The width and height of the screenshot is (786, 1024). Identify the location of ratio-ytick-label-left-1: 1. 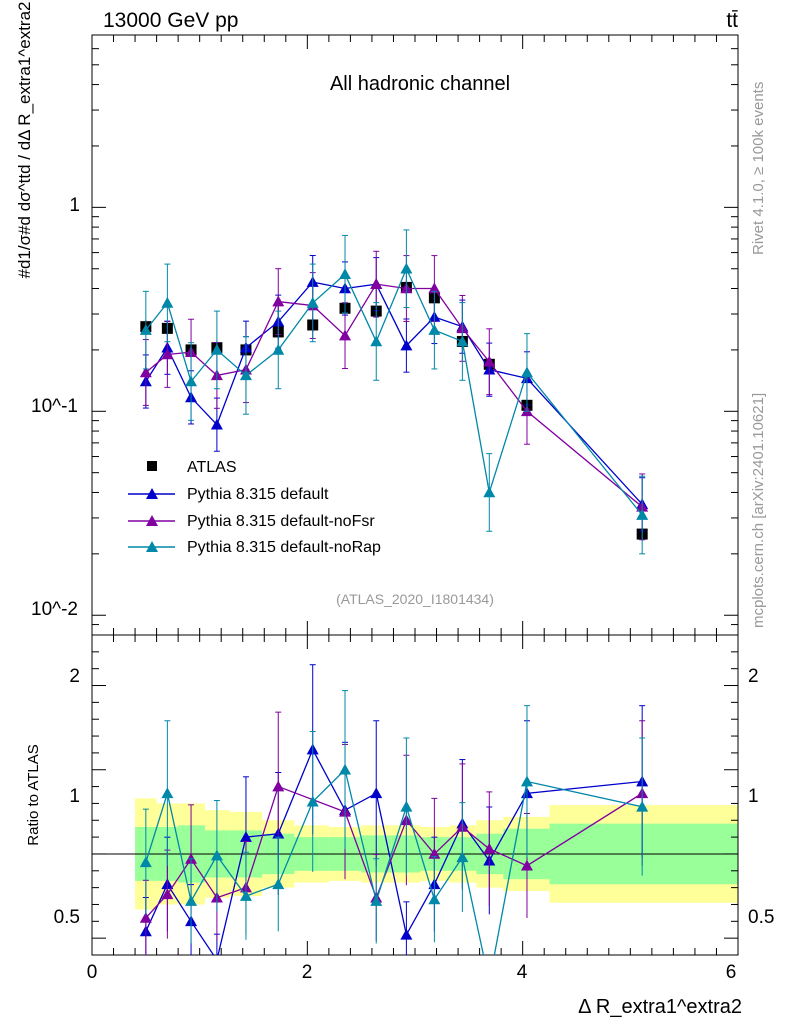
(74, 796).